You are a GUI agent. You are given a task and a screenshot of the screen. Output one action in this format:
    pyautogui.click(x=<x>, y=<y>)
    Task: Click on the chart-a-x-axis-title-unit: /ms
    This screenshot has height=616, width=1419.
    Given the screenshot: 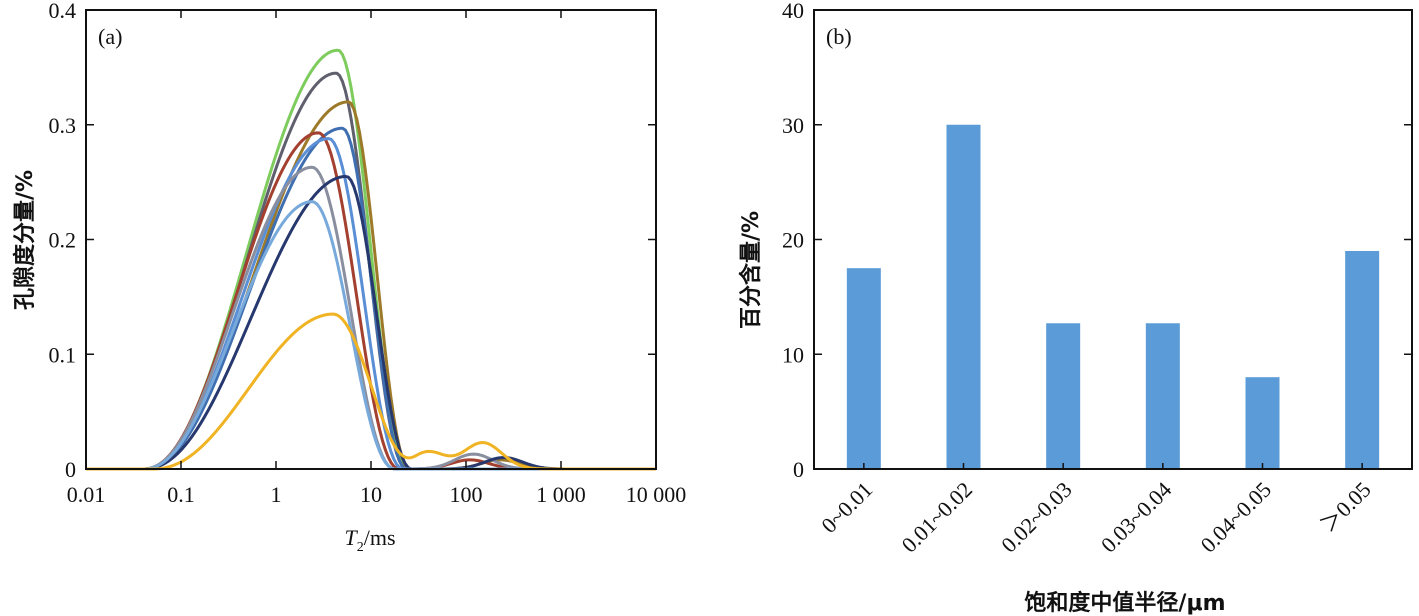 What is the action you would take?
    pyautogui.click(x=380, y=537)
    